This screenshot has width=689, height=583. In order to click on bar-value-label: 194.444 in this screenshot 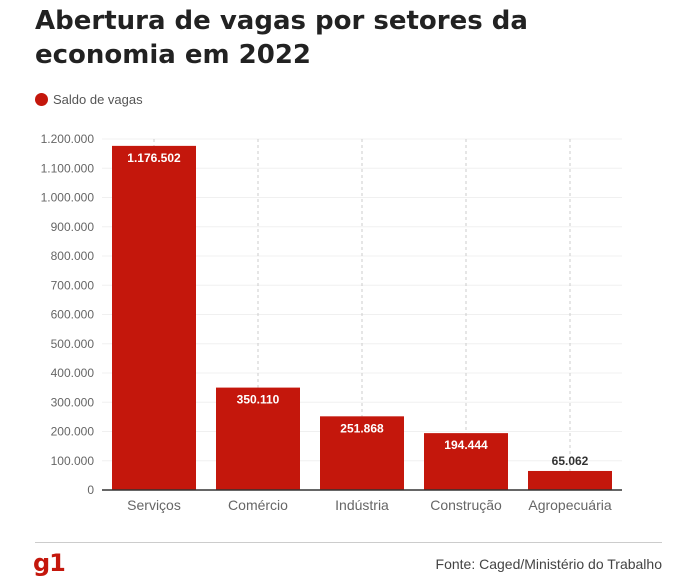, I will do `click(466, 445)`.